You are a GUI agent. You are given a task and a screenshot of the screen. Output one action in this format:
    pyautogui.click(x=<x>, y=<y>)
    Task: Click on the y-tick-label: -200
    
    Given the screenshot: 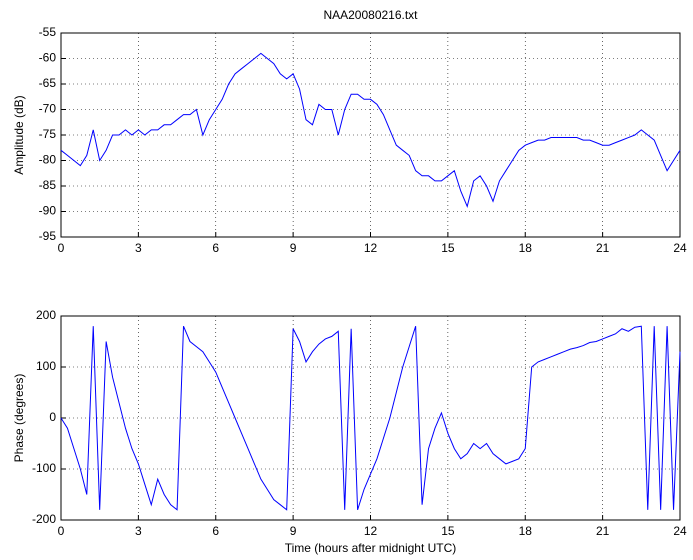 What is the action you would take?
    pyautogui.click(x=44, y=519)
    